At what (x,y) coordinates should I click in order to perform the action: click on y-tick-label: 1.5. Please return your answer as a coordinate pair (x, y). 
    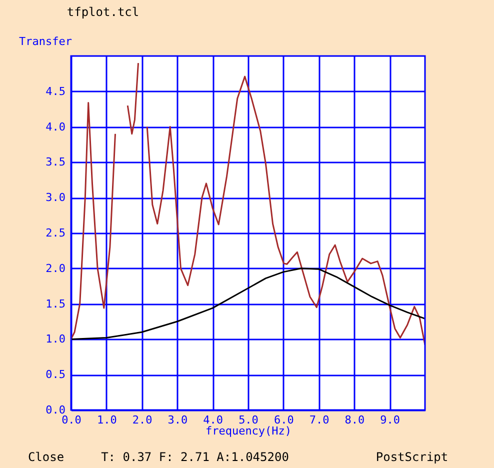
    Looking at the image, I should click on (56, 303).